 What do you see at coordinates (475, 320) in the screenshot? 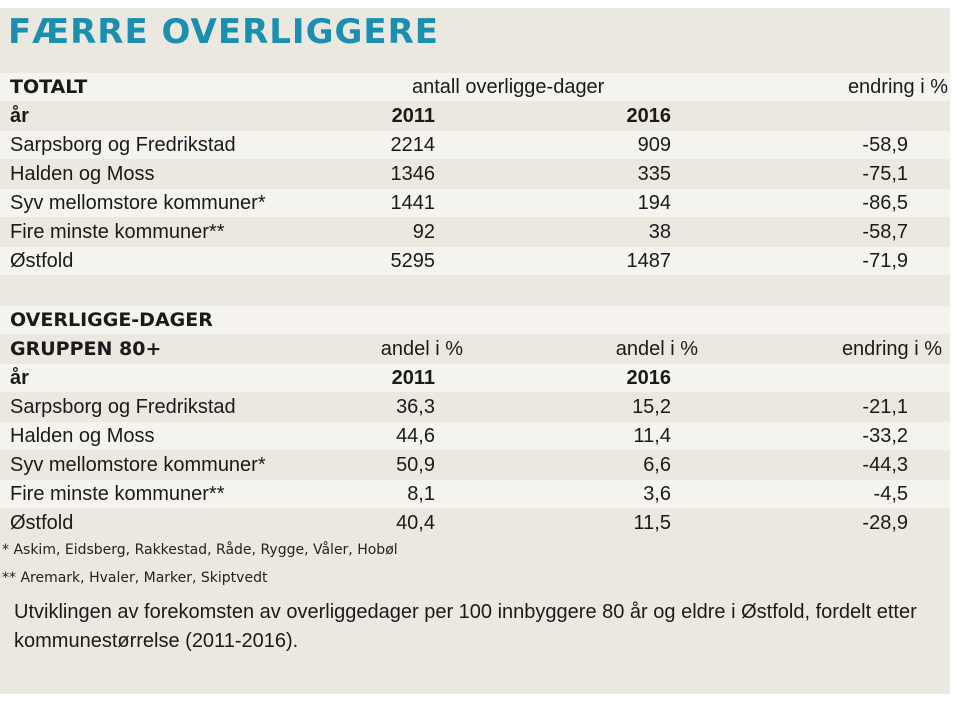
I see `table2-section-row: OVERLIGGE-DAGER` at bounding box center [475, 320].